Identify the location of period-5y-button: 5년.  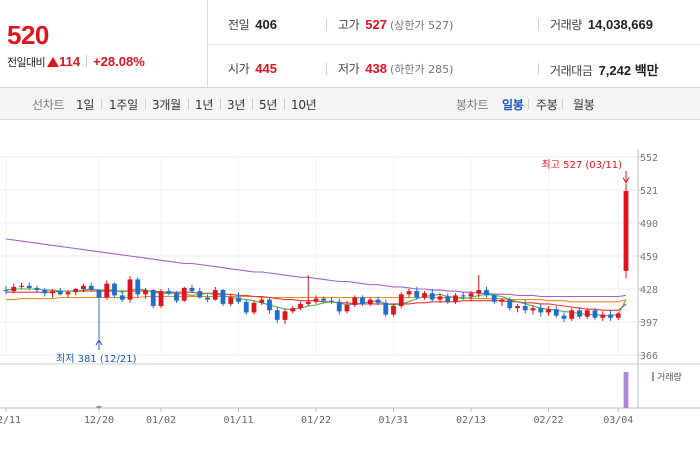
(268, 105).